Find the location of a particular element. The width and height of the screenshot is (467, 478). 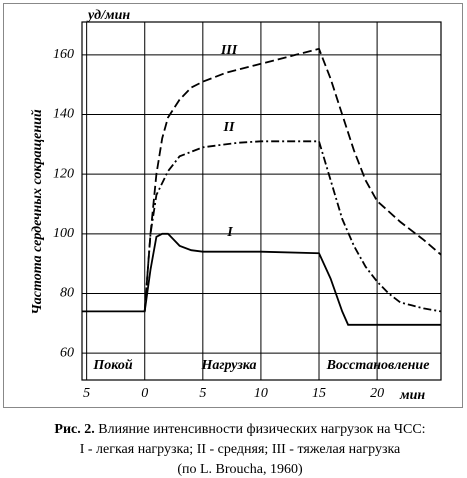

caption-label: Рис. 2. is located at coordinates (74, 429).